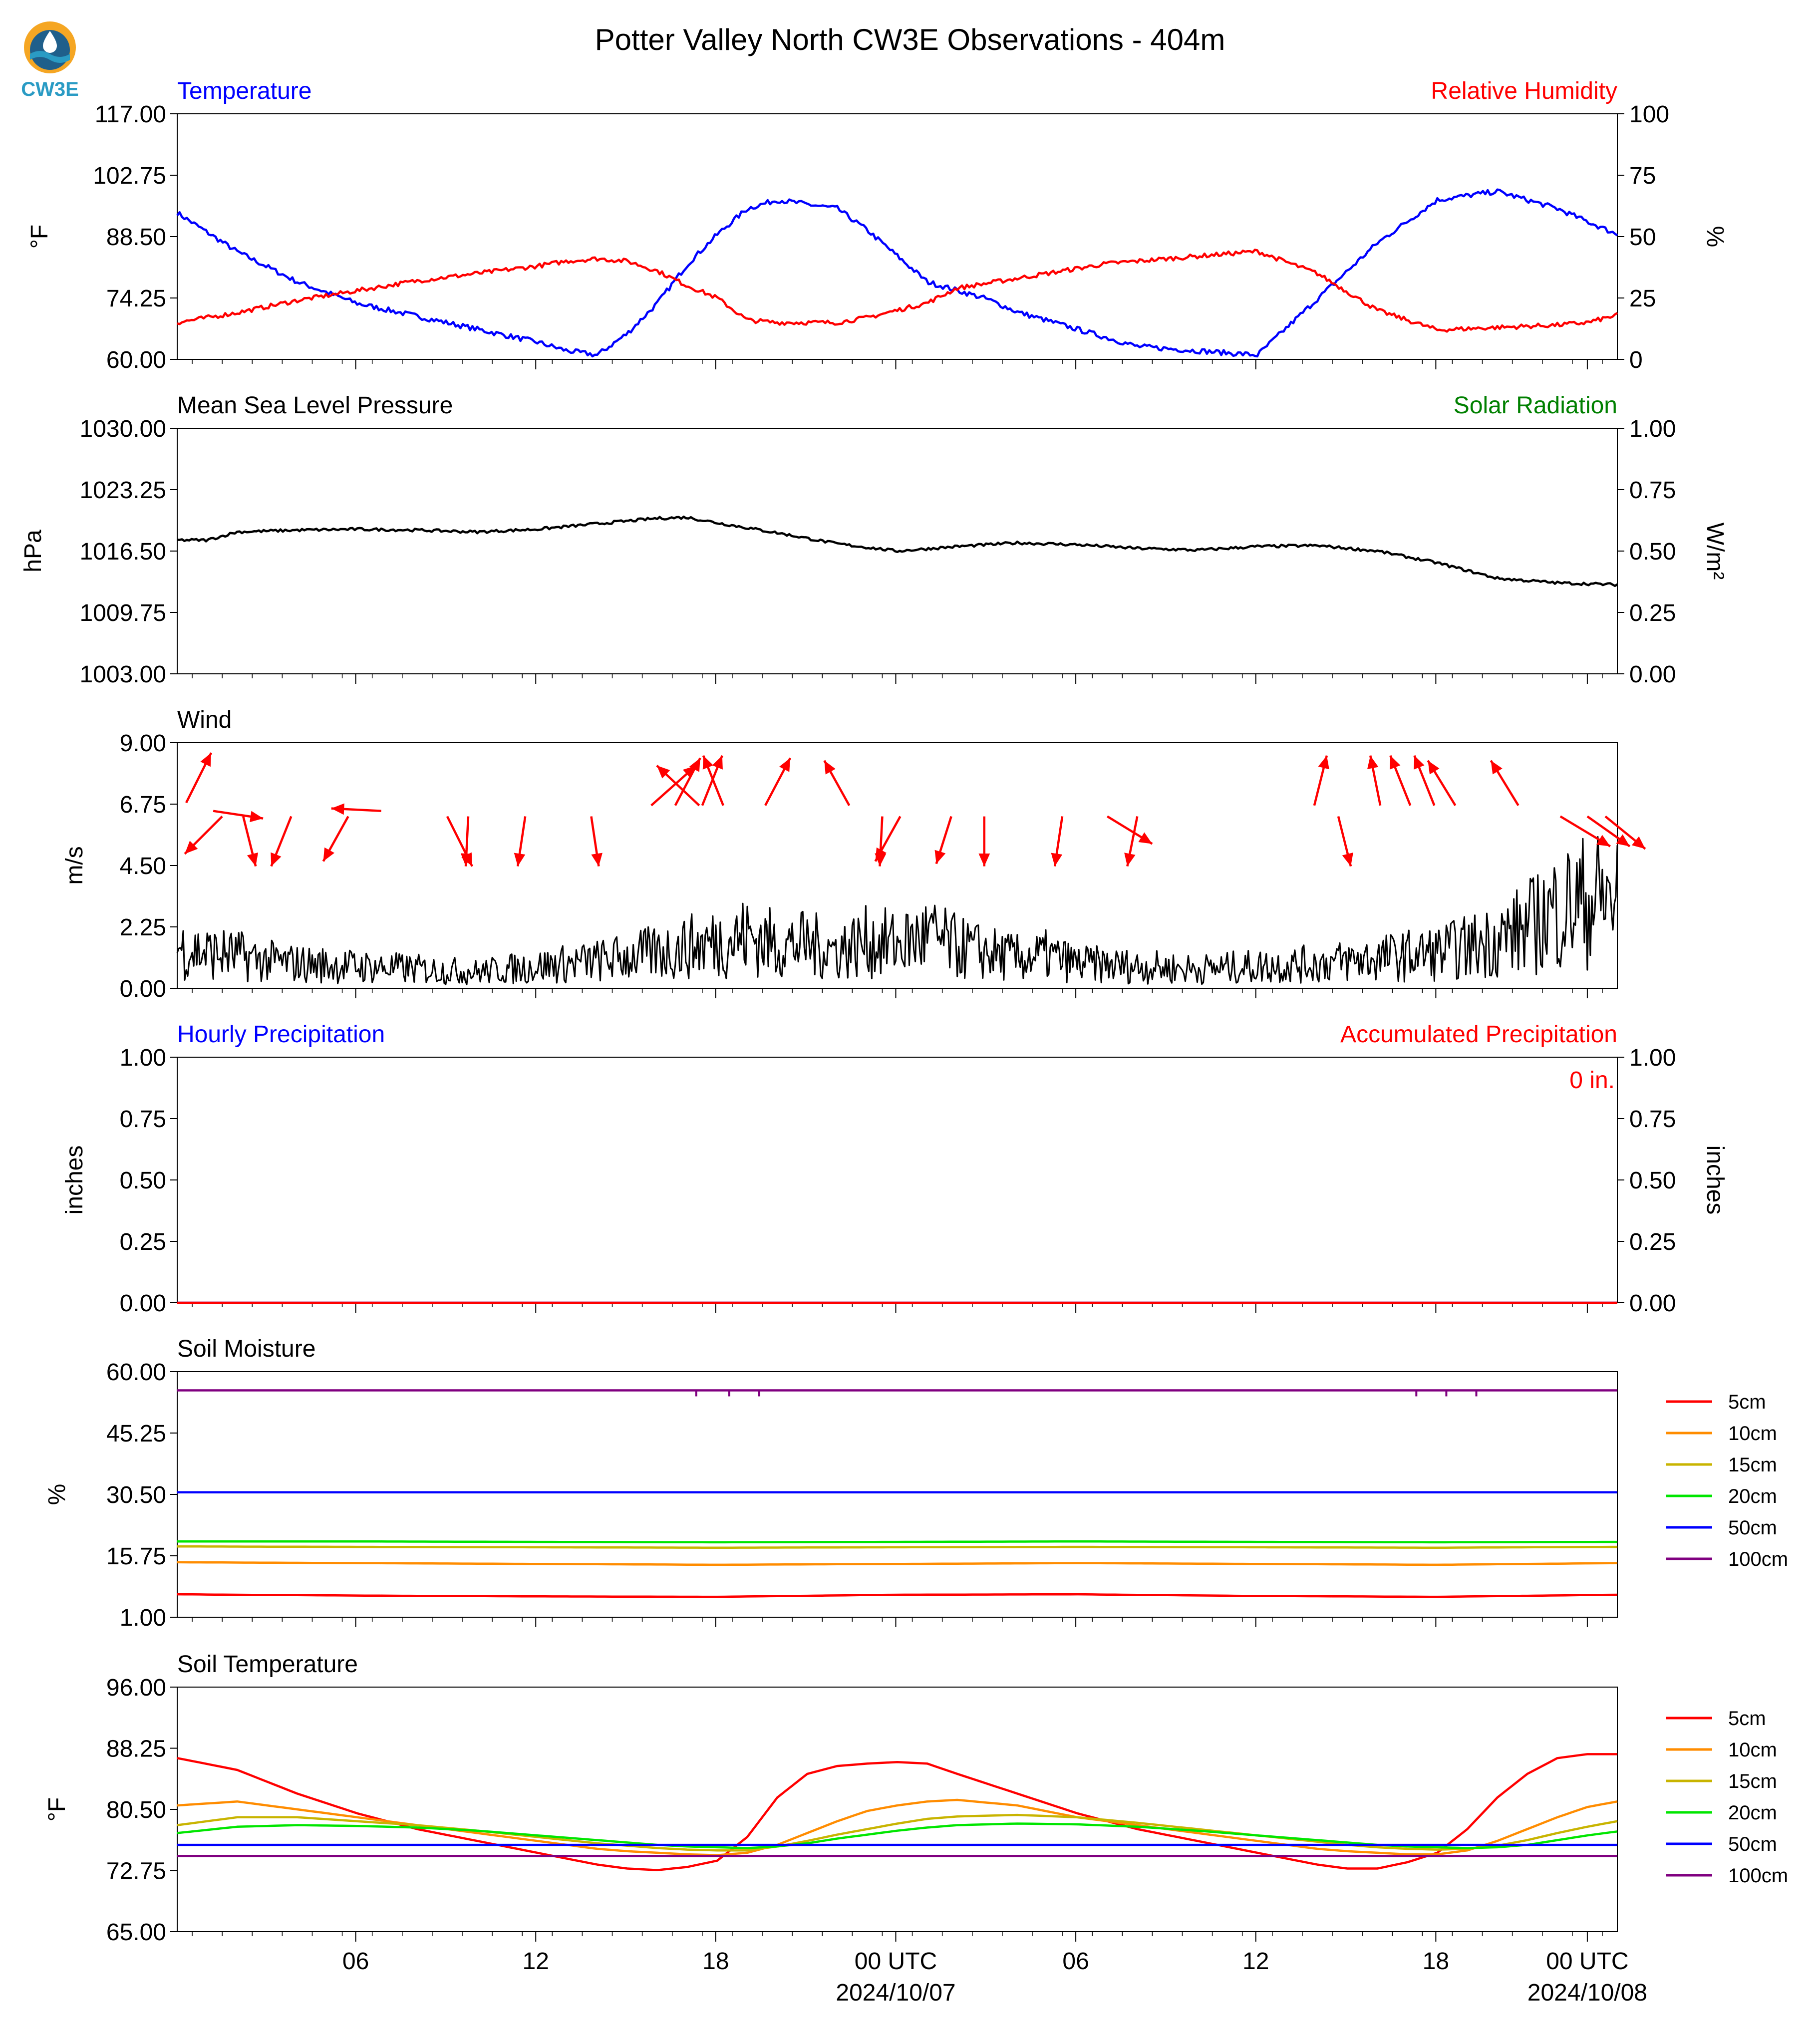 The image size is (1820, 2028). What do you see at coordinates (1752, 1434) in the screenshot?
I see `legend-label: 10cm` at bounding box center [1752, 1434].